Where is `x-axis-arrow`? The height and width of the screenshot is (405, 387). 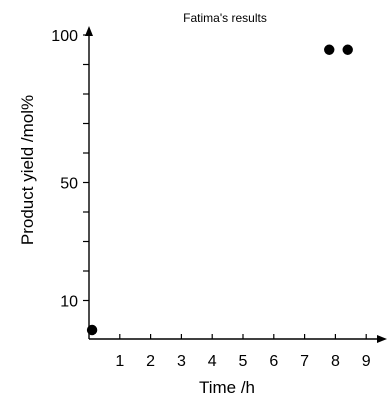 x-axis-arrow is located at coordinates (382, 339).